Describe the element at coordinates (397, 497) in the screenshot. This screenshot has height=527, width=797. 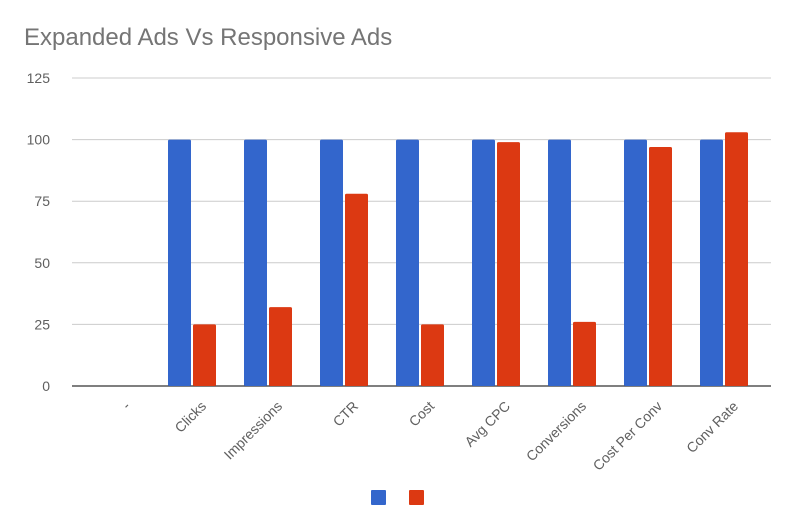
I see `legend` at that location.